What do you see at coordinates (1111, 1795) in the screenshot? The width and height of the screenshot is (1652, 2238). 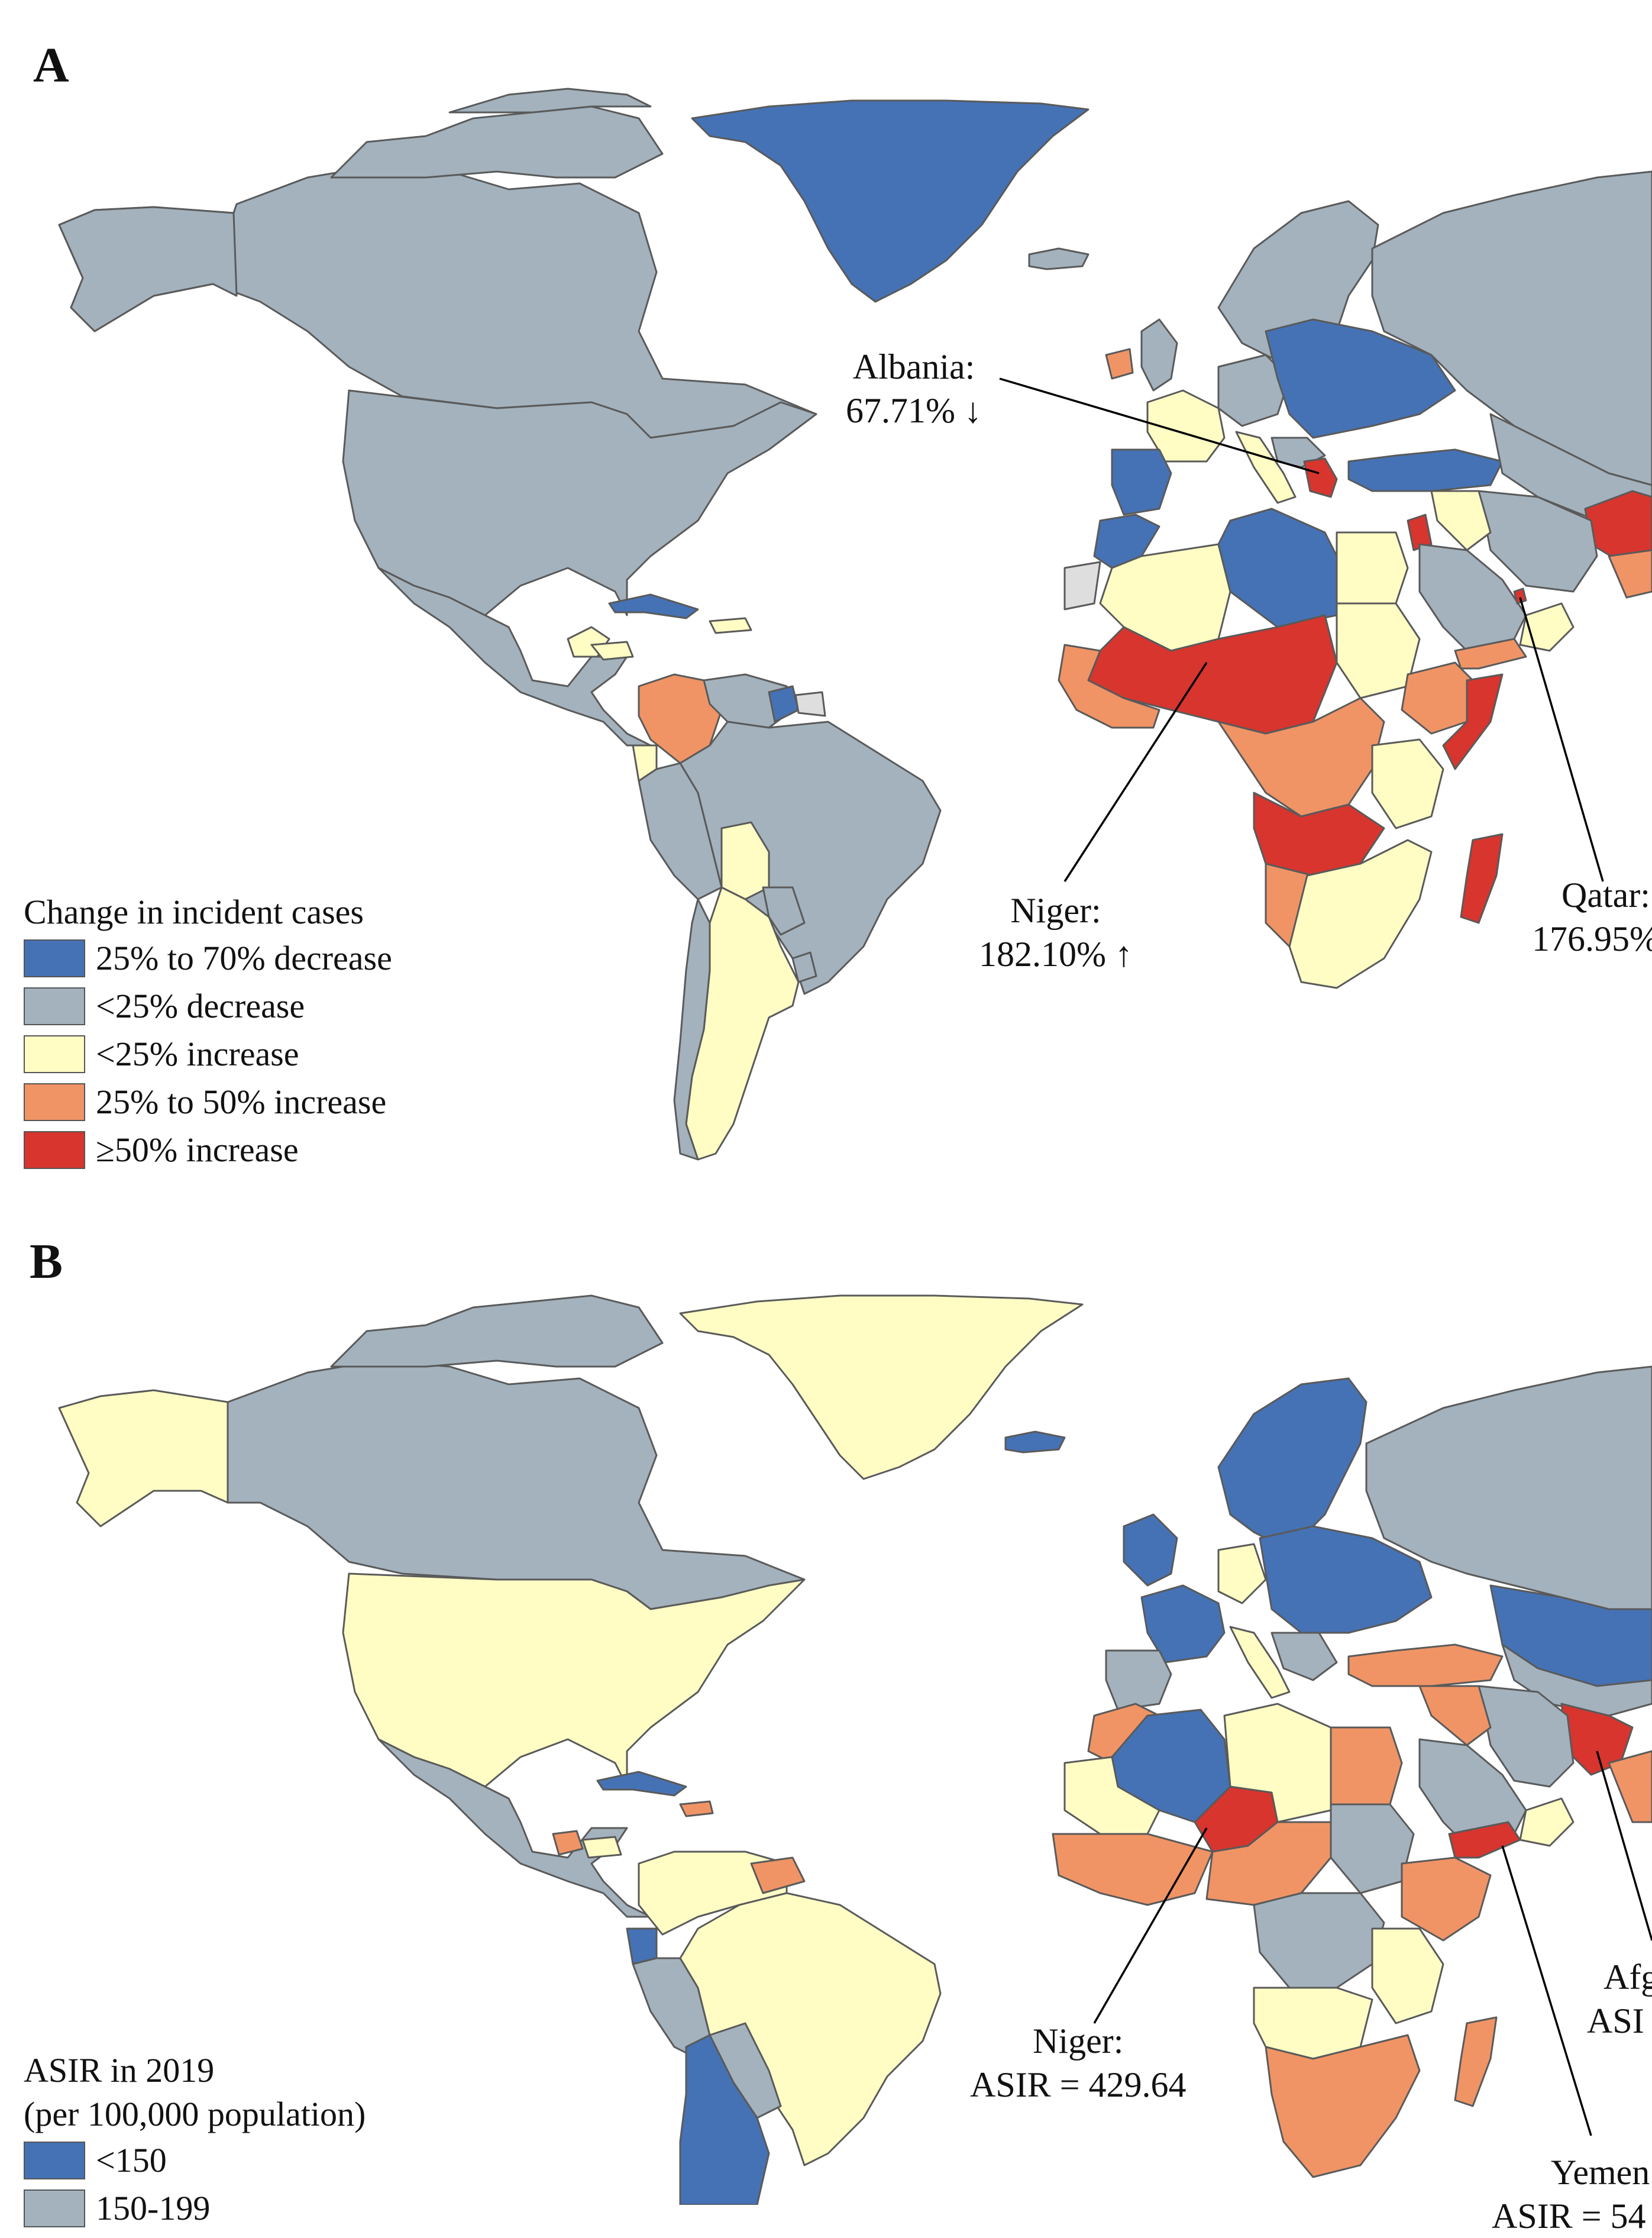 I see `mauritania-mali` at bounding box center [1111, 1795].